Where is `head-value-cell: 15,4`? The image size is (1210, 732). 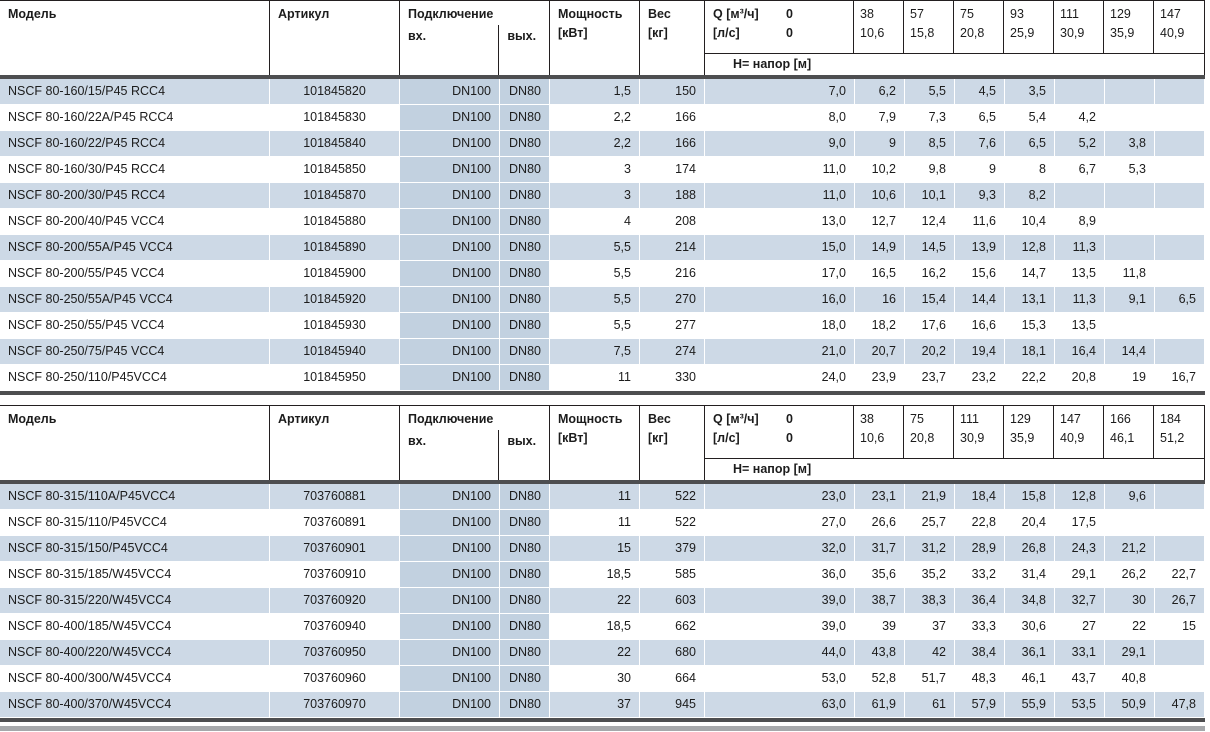
head-value-cell: 15,4 is located at coordinates (930, 299).